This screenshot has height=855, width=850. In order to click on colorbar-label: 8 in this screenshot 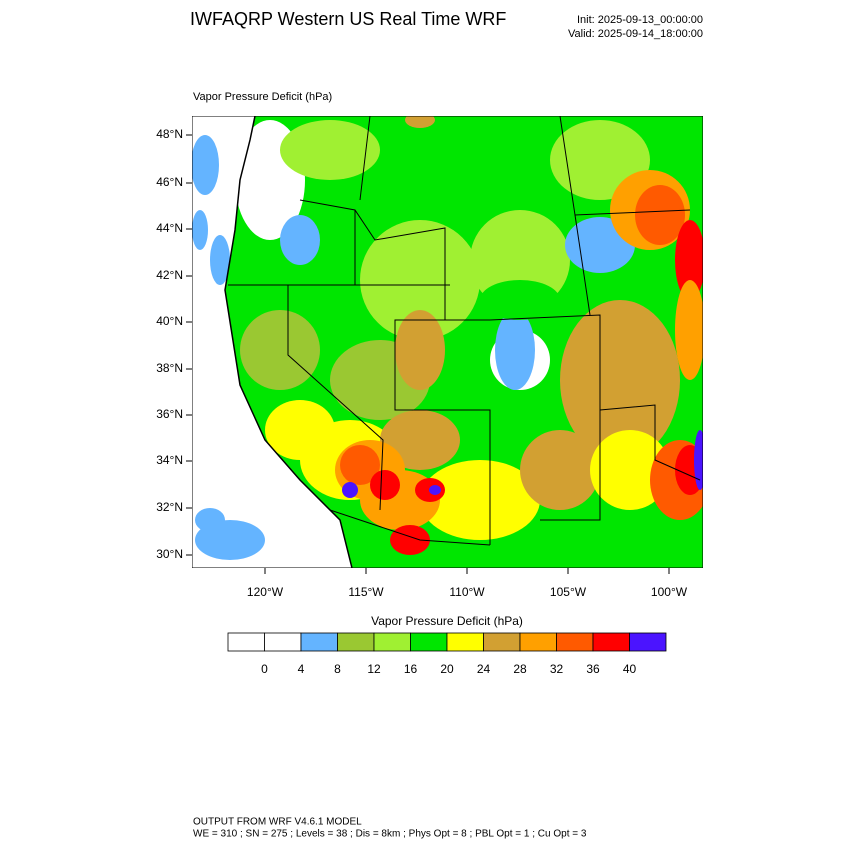, I will do `click(337, 669)`.